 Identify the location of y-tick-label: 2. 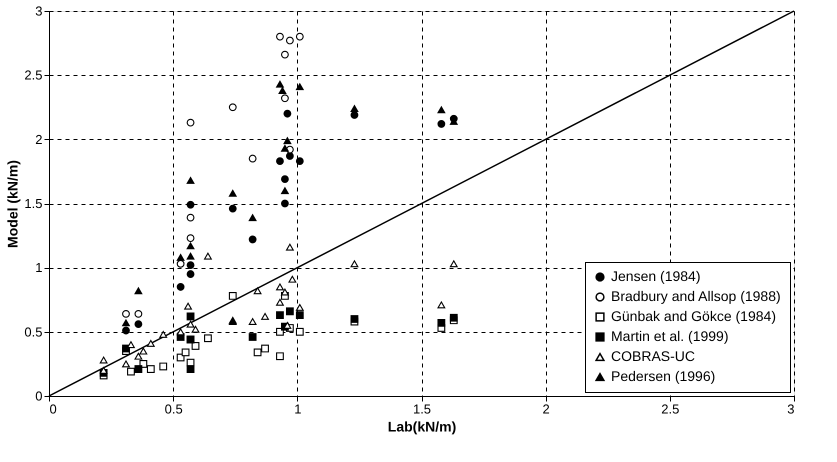
(38, 139).